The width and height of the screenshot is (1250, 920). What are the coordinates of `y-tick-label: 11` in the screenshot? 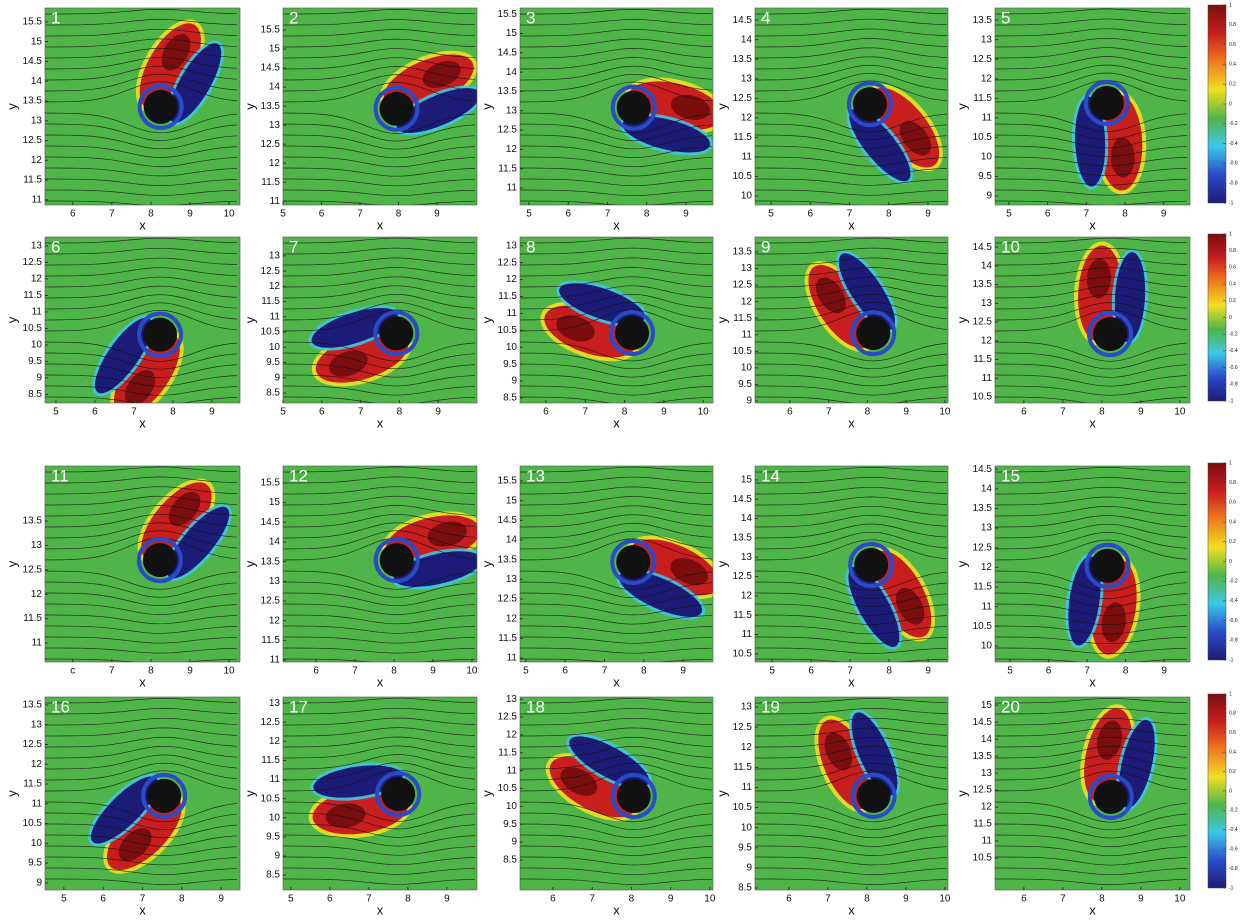 It's located at (747, 157).